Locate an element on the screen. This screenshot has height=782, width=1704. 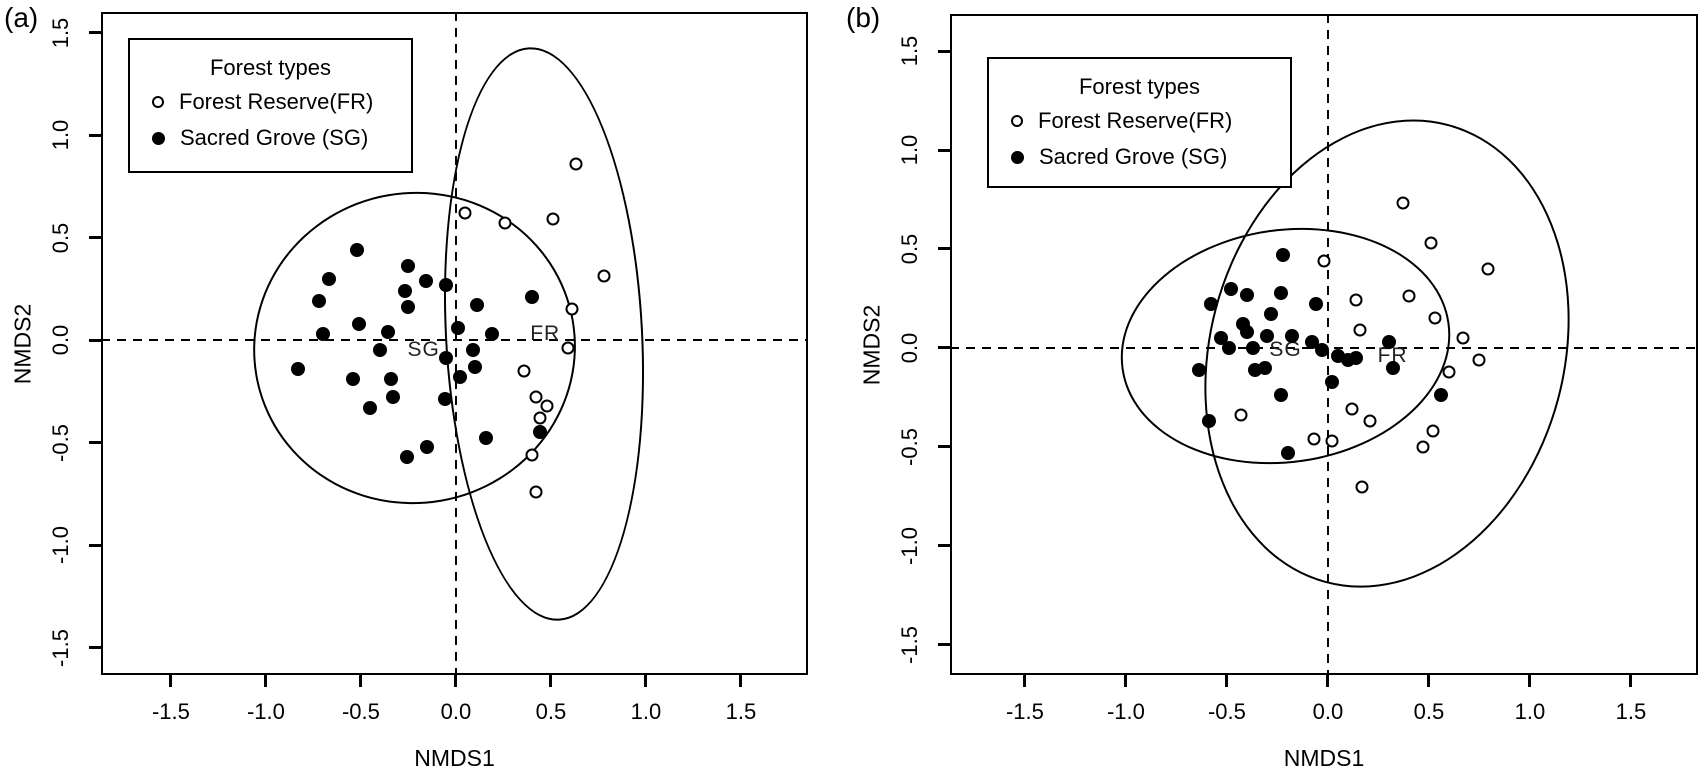
legend-item-label: Forest Reserve(FR) is located at coordinates (1135, 120).